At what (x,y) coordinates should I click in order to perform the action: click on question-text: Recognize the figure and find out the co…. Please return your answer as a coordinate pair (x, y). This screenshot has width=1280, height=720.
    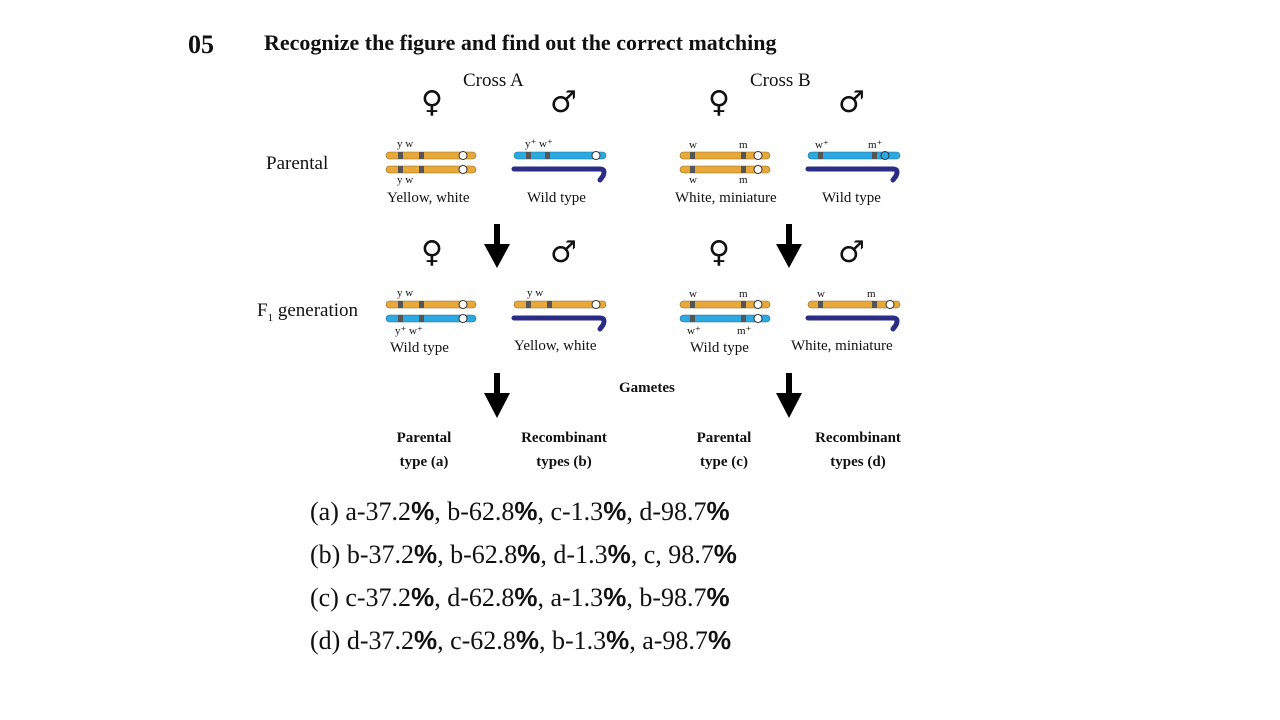
    Looking at the image, I should click on (520, 42).